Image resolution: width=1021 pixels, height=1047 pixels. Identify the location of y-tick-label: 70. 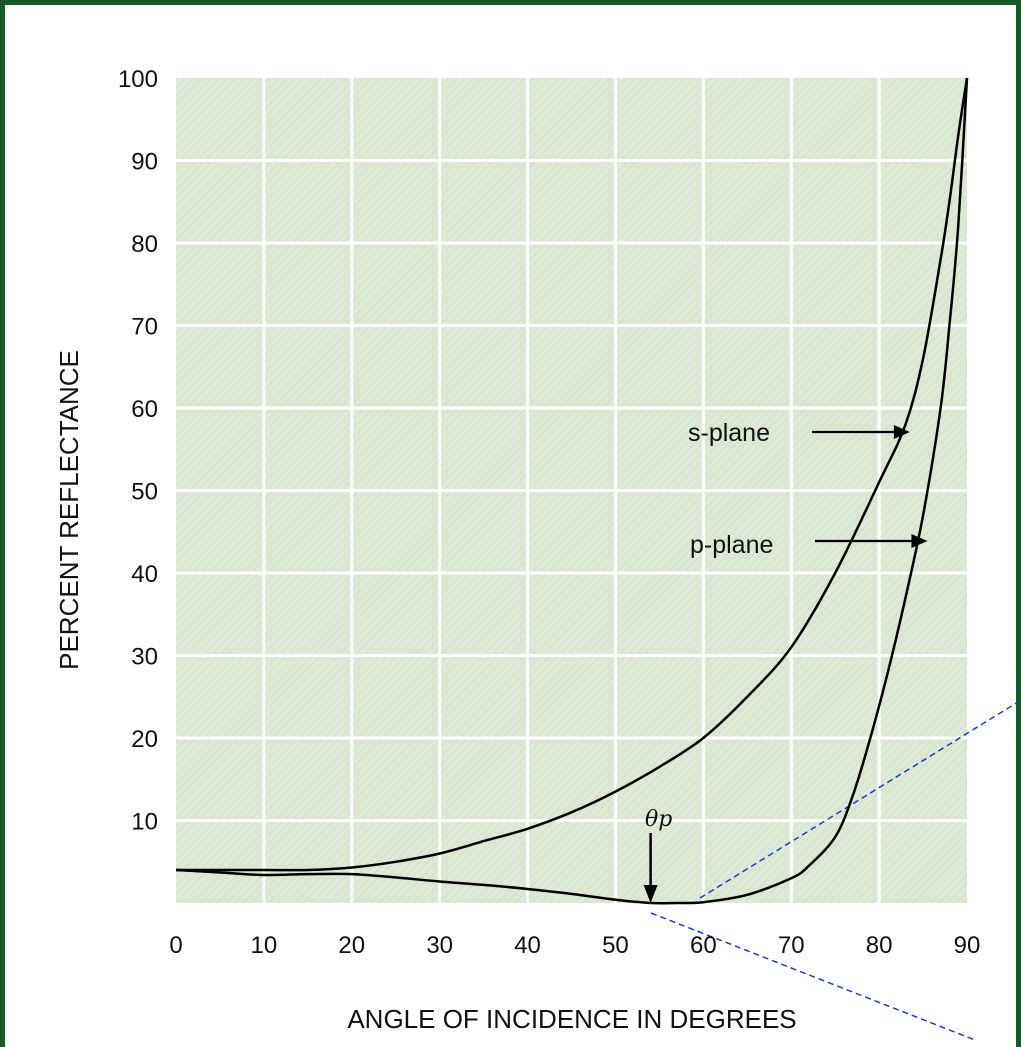
(144, 327).